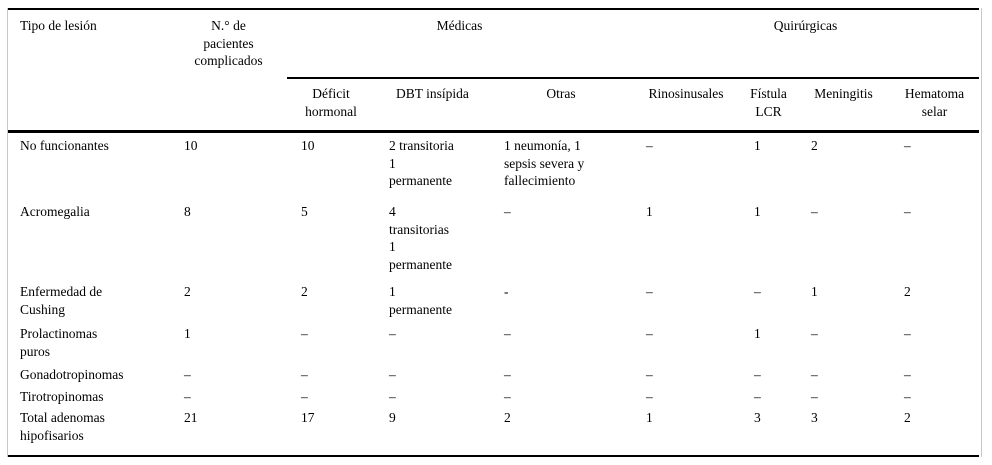 The image size is (992, 465). Describe the element at coordinates (64, 145) in the screenshot. I see `row-label: No funcionantes` at that location.